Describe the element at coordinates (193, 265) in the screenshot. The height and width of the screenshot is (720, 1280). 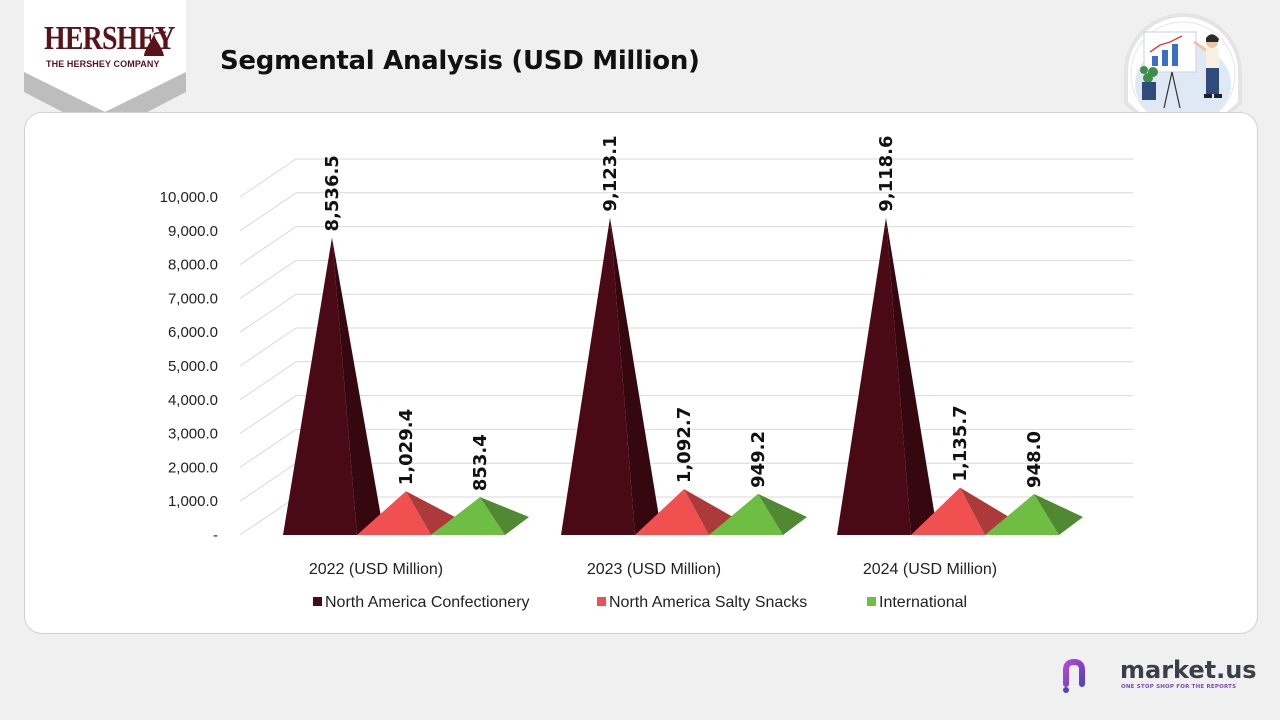
I see `y-tick-label: 8,000.0` at that location.